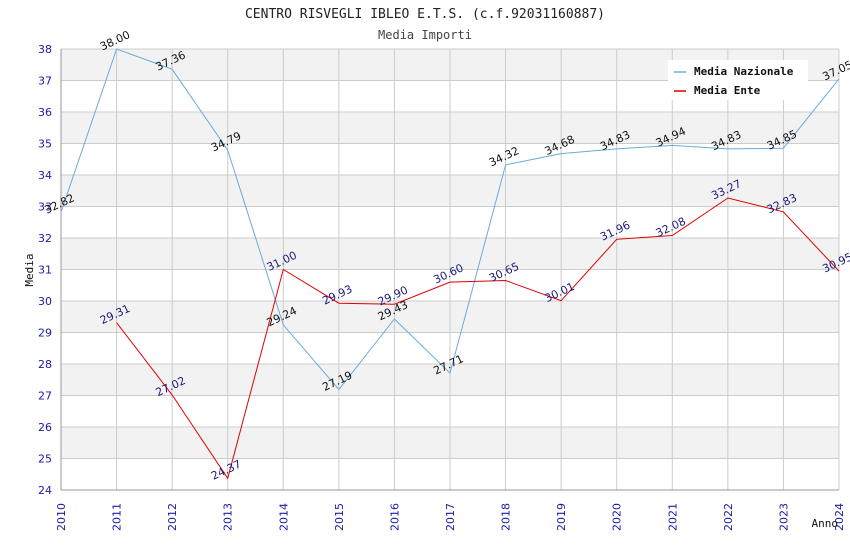  What do you see at coordinates (61, 517) in the screenshot?
I see `x-tick-label: 2010` at bounding box center [61, 517].